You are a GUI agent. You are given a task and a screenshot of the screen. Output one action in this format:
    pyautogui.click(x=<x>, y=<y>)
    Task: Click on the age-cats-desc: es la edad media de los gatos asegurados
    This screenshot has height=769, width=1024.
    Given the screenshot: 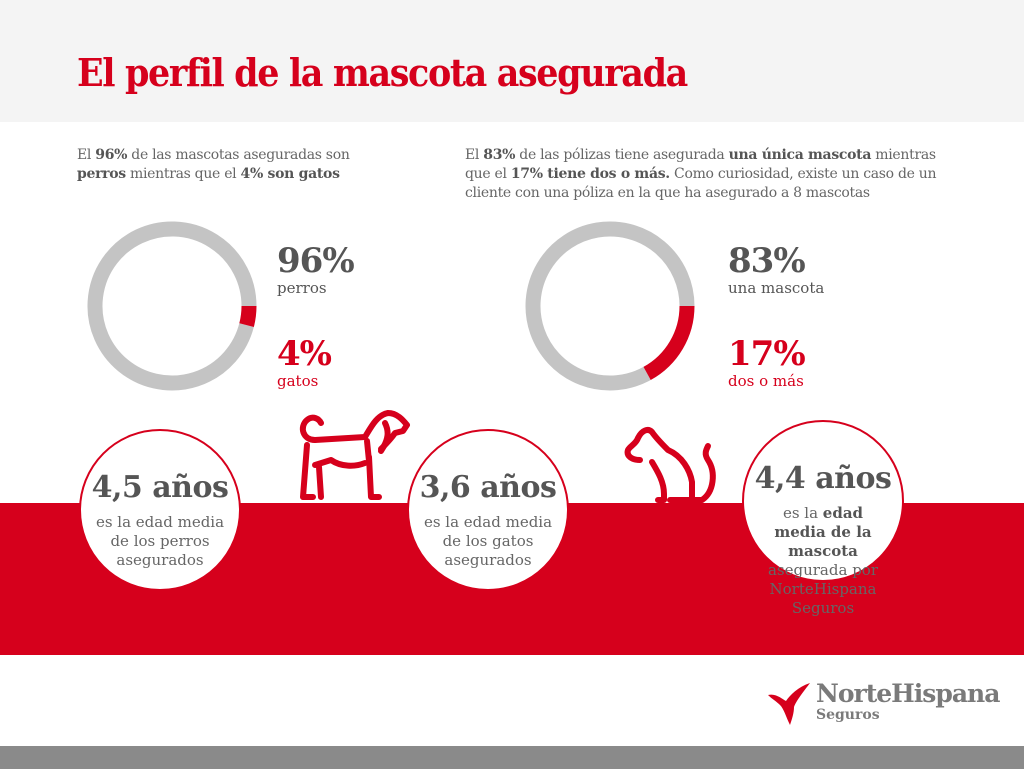 What is the action you would take?
    pyautogui.click(x=488, y=541)
    